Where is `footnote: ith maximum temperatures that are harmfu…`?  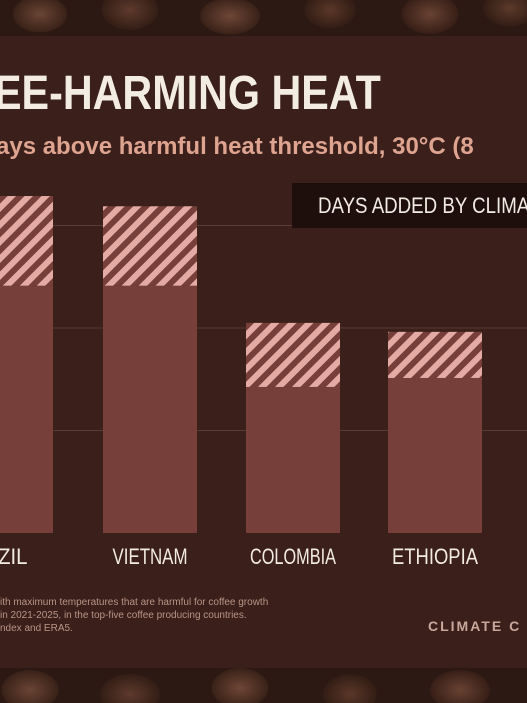
footnote: ith maximum temperatures that are harmfu… is located at coordinates (170, 615).